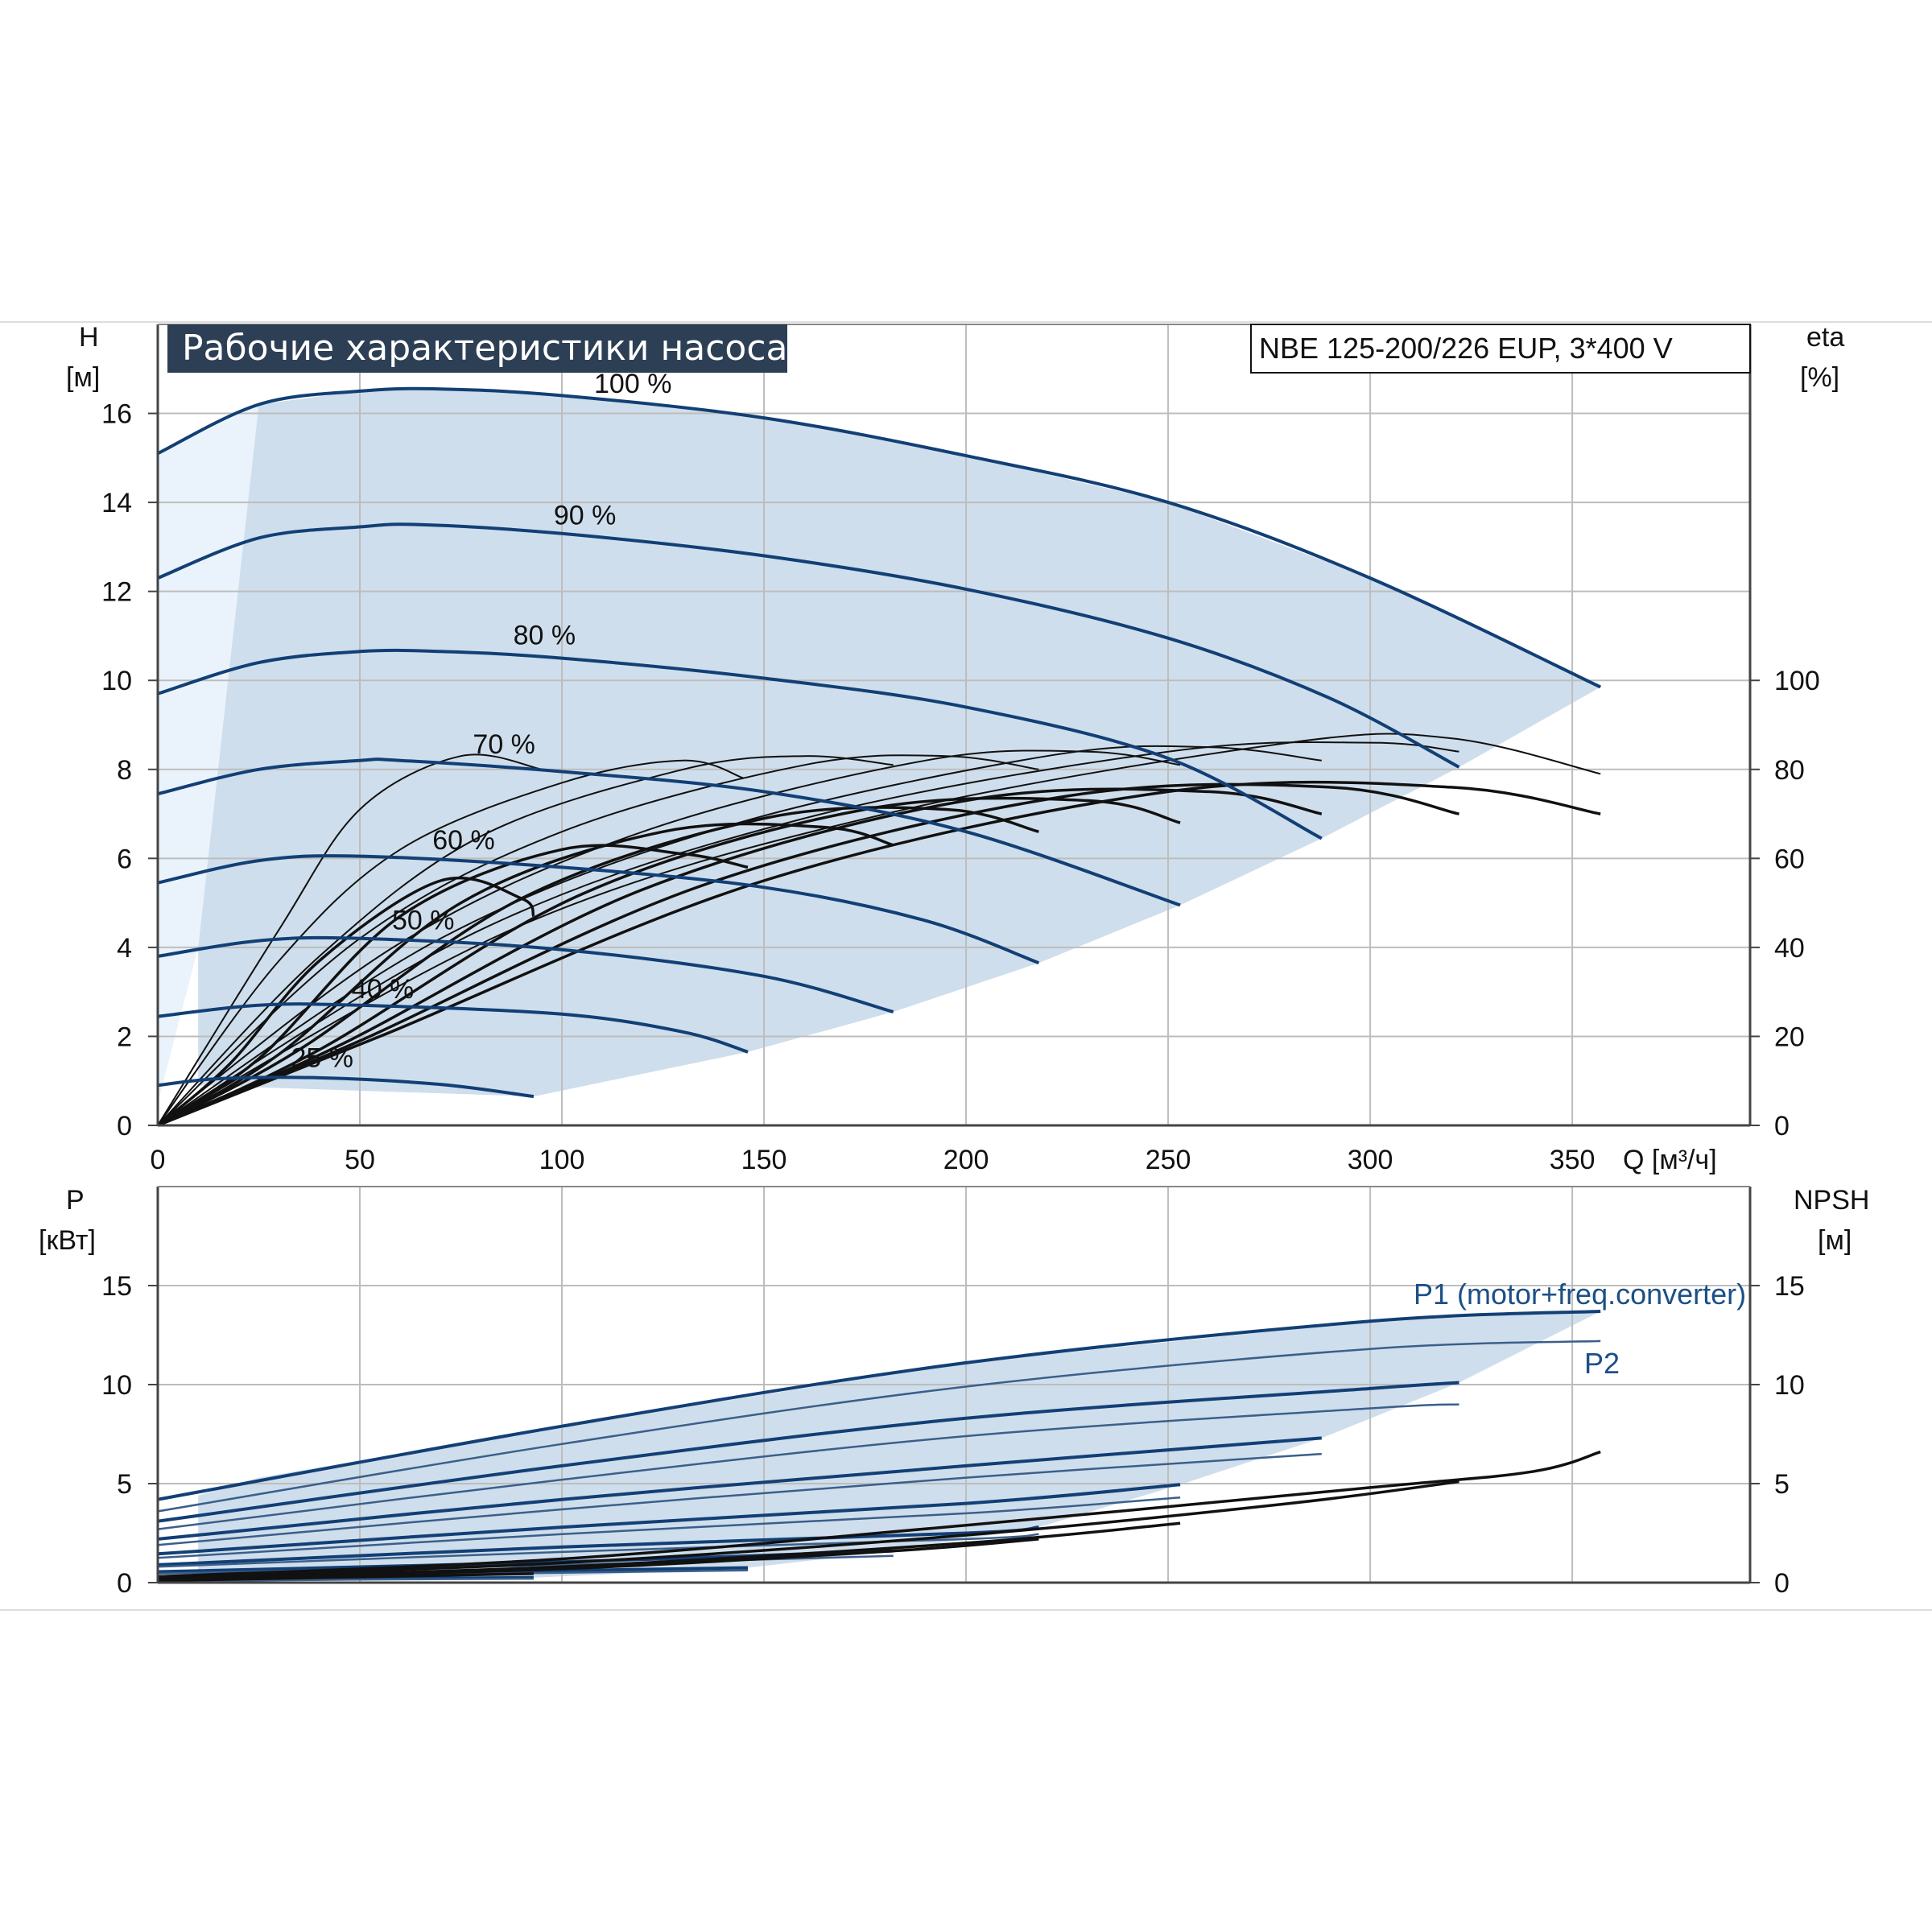 The image size is (1932, 1932). I want to click on npsh-axis-label: NPSH, so click(1831, 1200).